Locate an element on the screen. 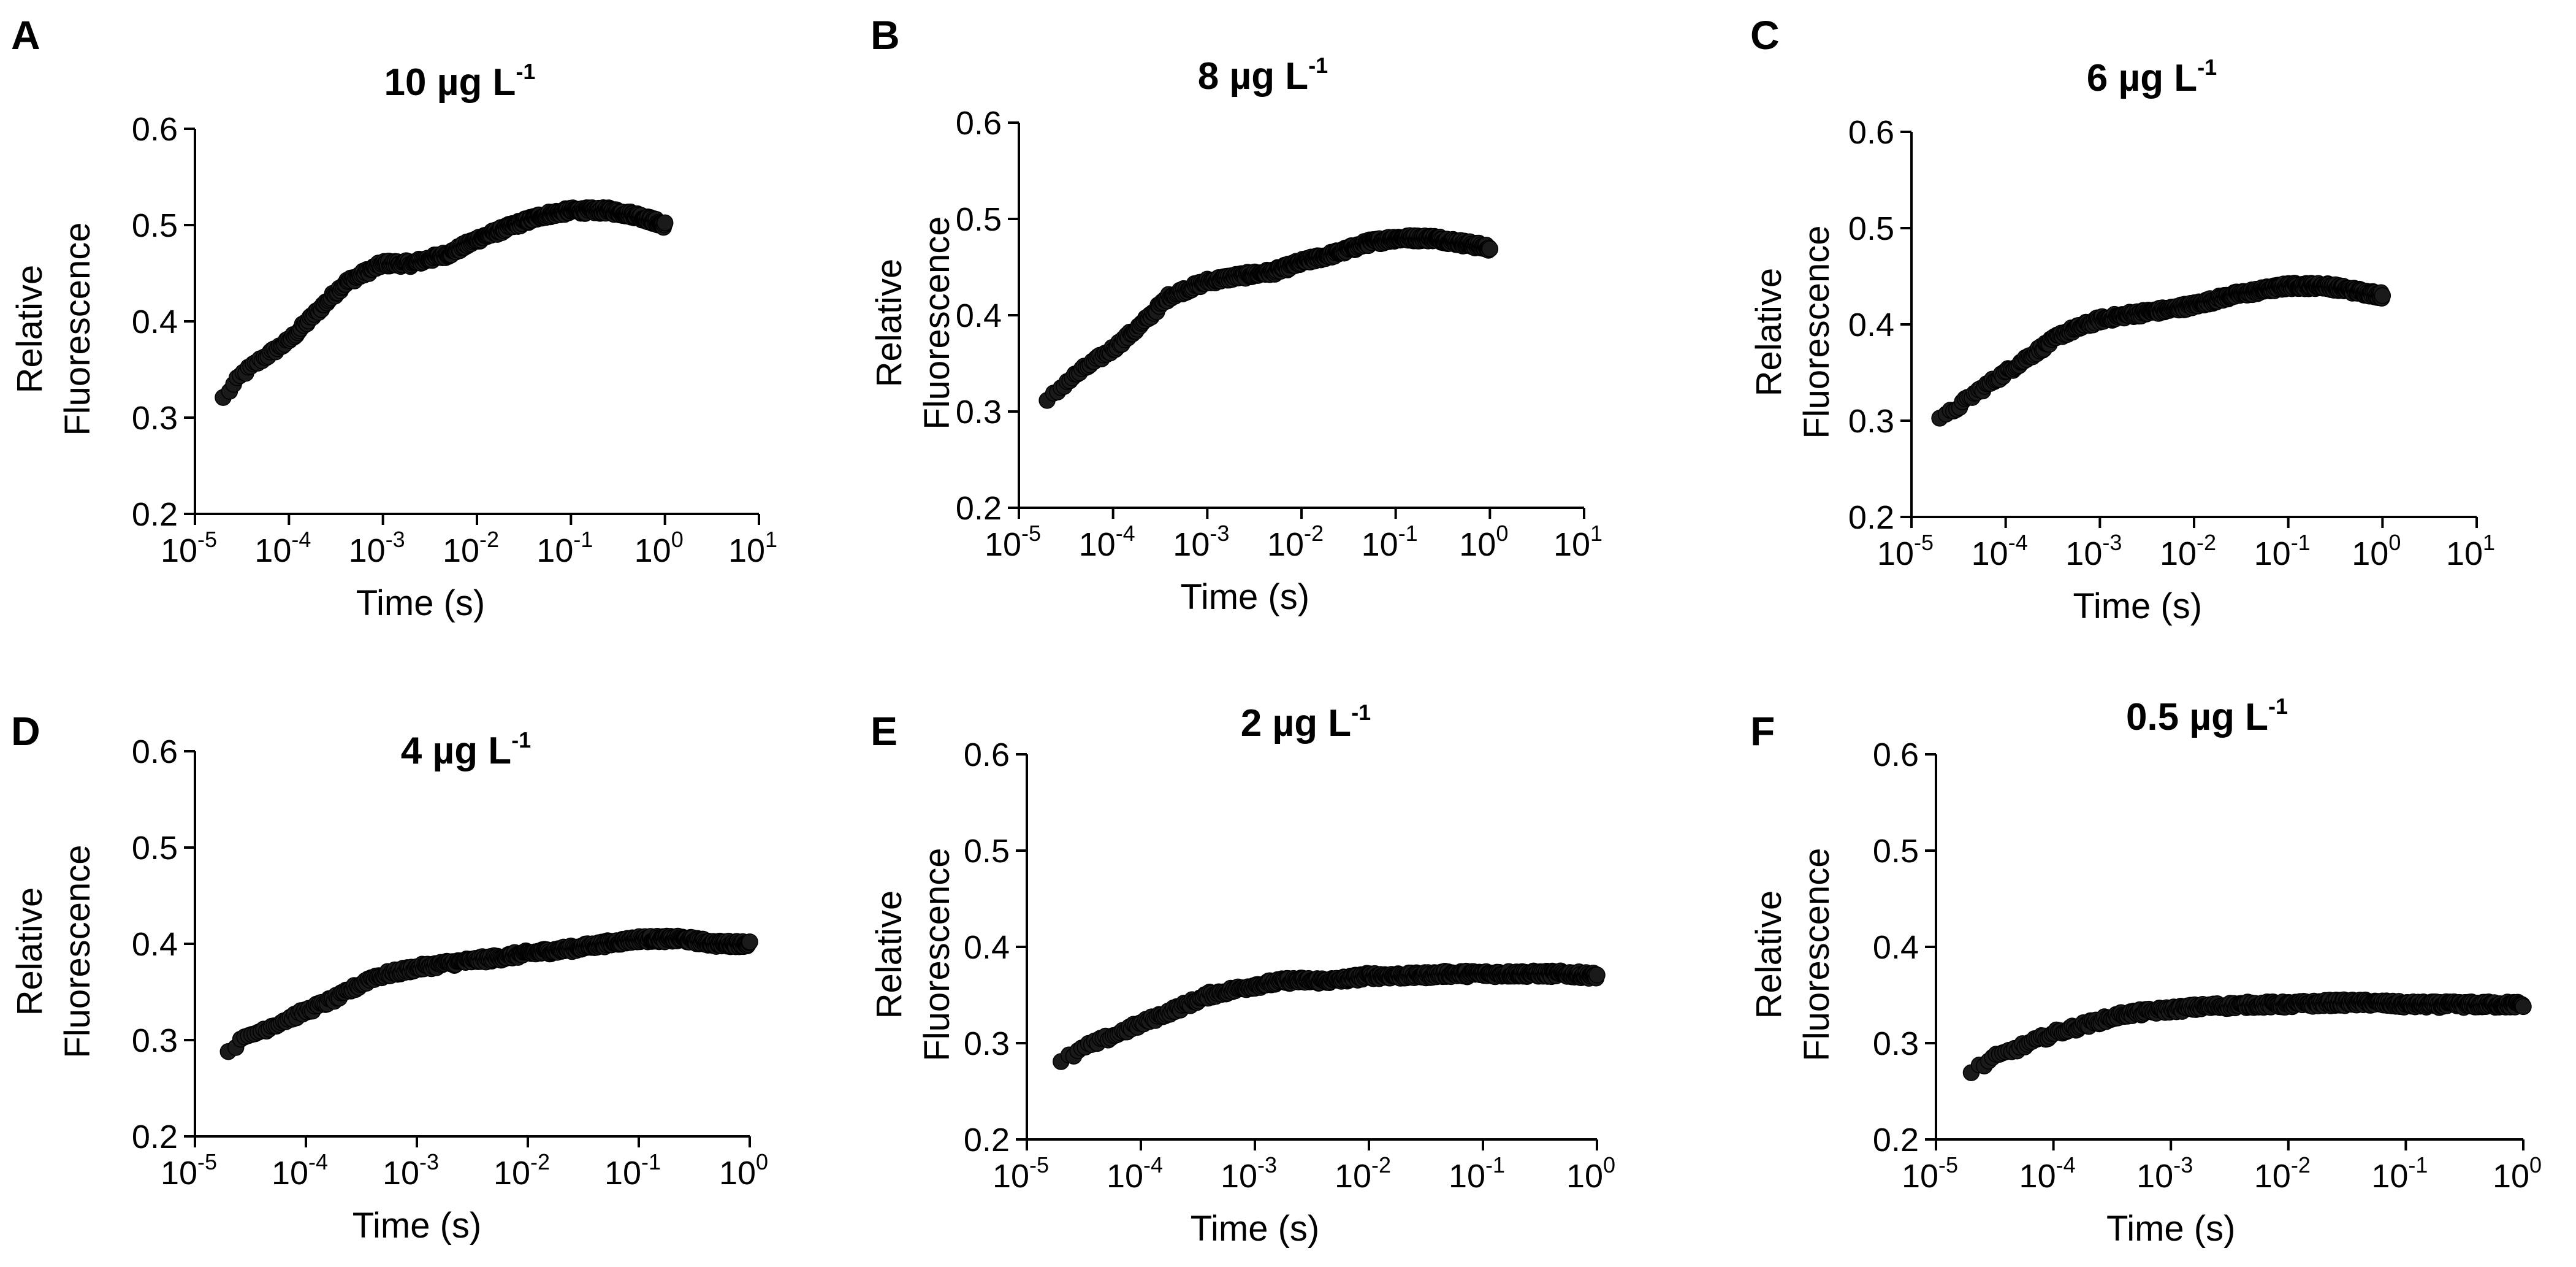 Image resolution: width=2576 pixels, height=1267 pixels. panel-label: A is located at coordinates (25, 35).